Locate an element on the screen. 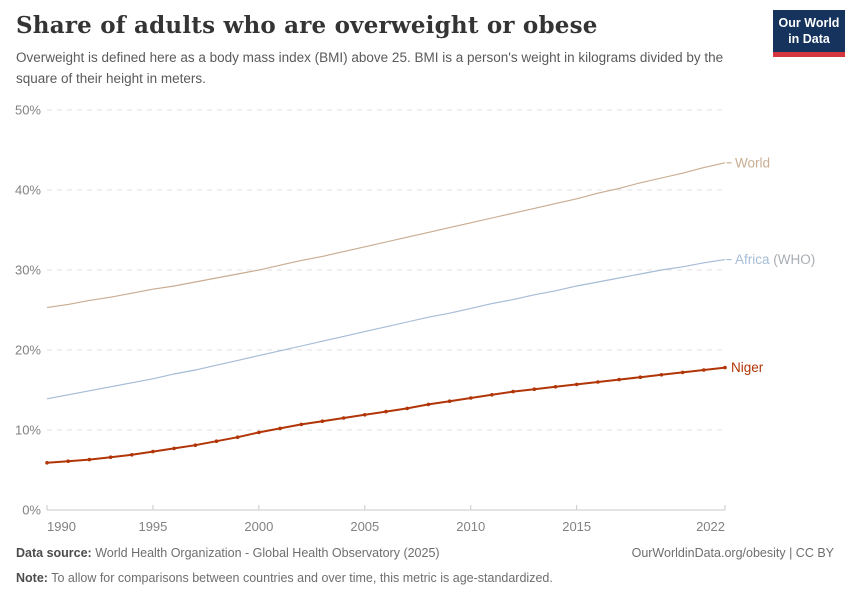 This screenshot has height=600, width=850. logo-line-1: Our World is located at coordinates (809, 23).